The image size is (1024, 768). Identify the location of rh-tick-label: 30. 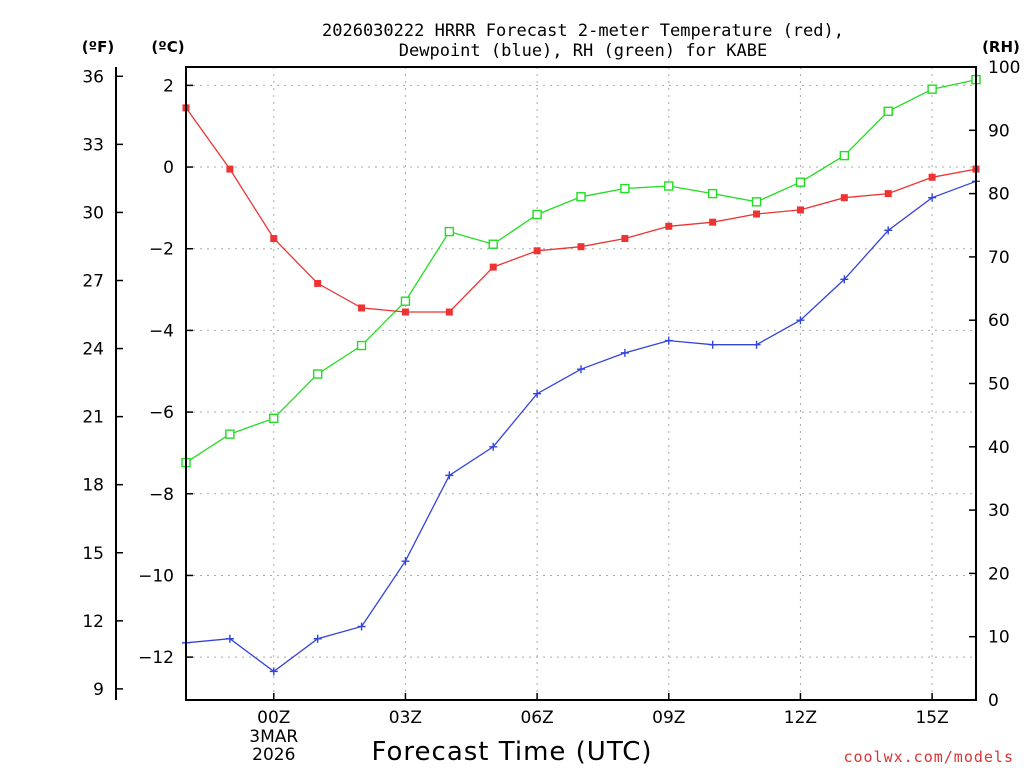
(999, 511).